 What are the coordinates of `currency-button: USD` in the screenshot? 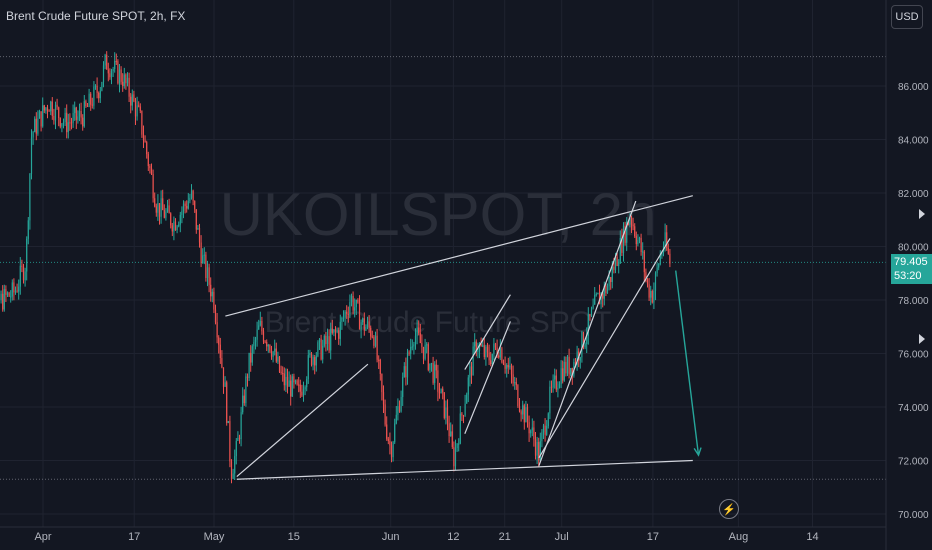 It's located at (907, 17).